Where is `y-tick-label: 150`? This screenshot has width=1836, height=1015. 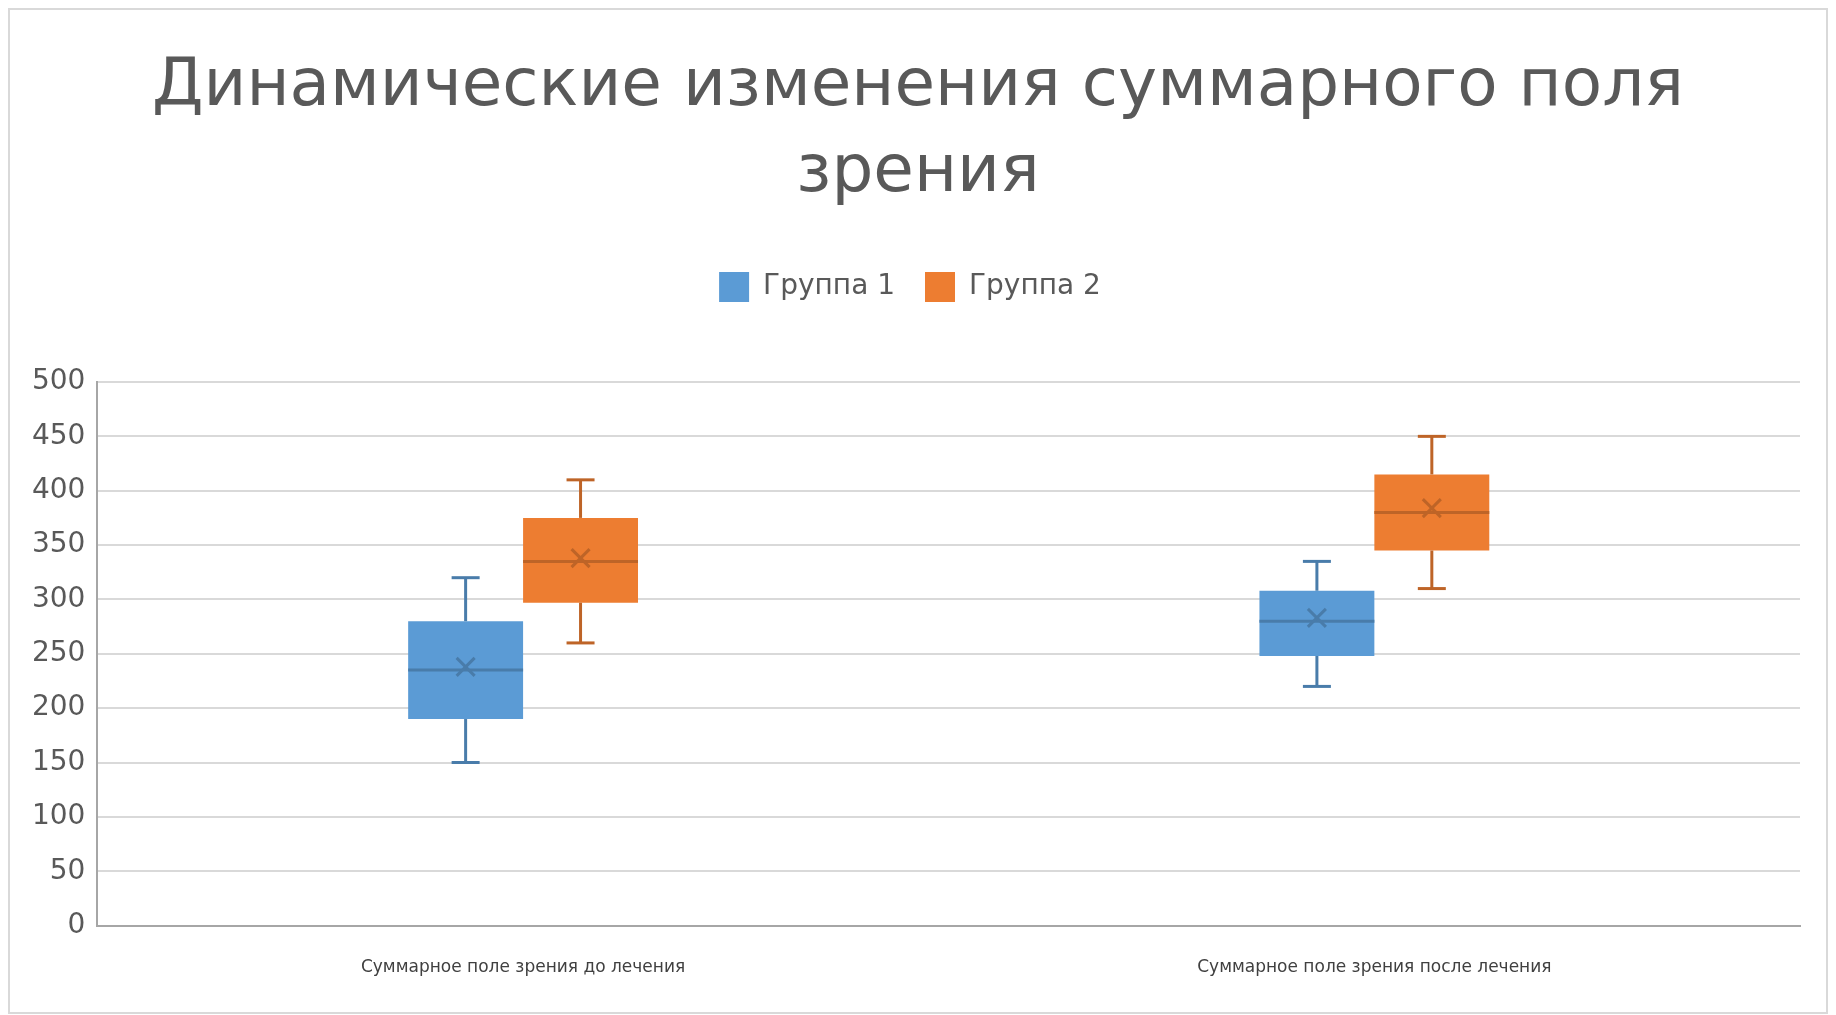 y-tick-label: 150 is located at coordinates (58, 760).